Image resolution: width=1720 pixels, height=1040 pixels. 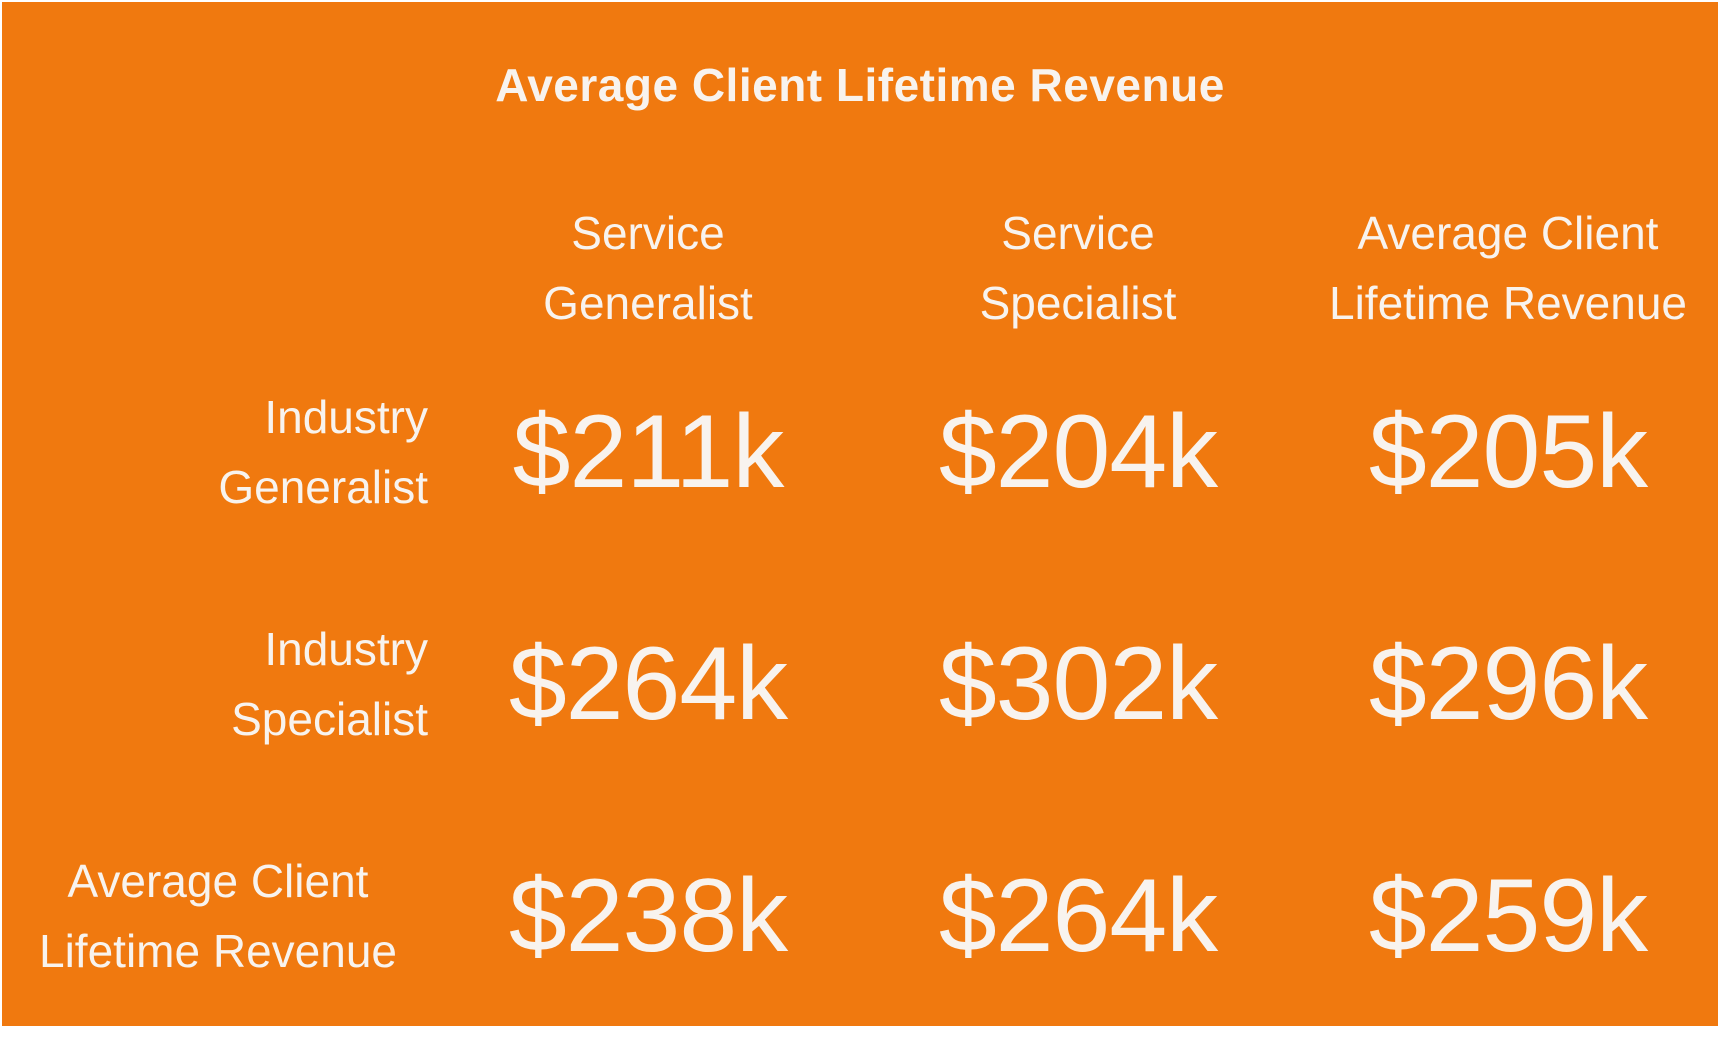 I want to click on row-header-industry-generalist: Industry Generalist, so click(x=218, y=452).